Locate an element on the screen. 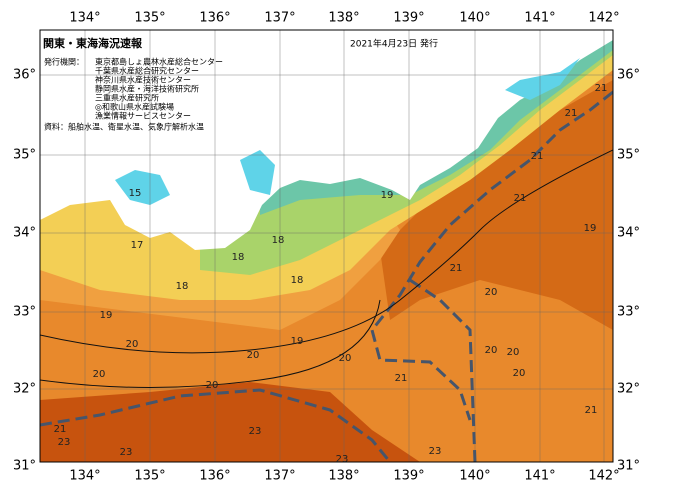  isotherm-label: 17 is located at coordinates (137, 245).